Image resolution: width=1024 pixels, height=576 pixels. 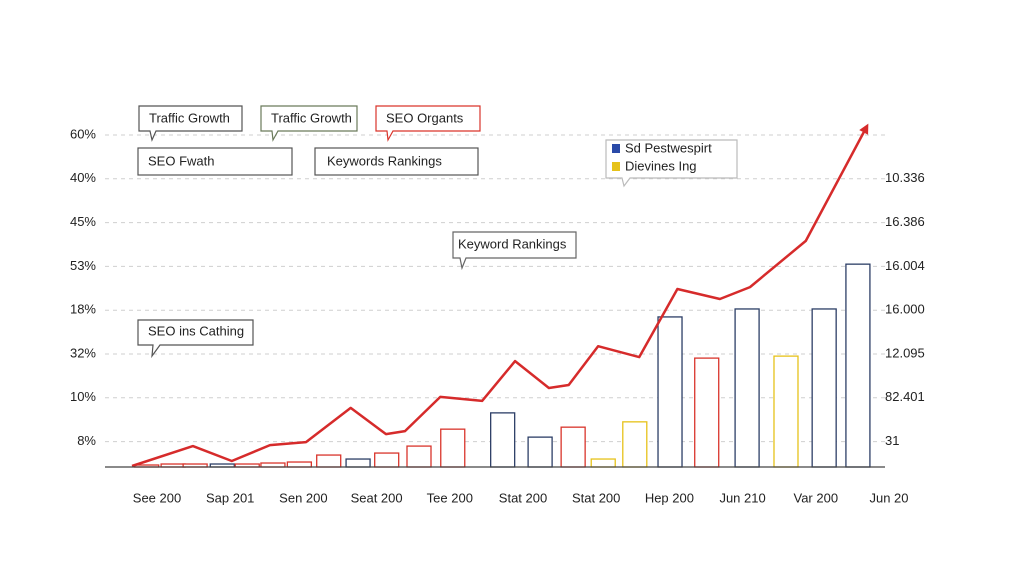 What do you see at coordinates (195, 339) in the screenshot?
I see `annotation: SEO ins Cathing` at bounding box center [195, 339].